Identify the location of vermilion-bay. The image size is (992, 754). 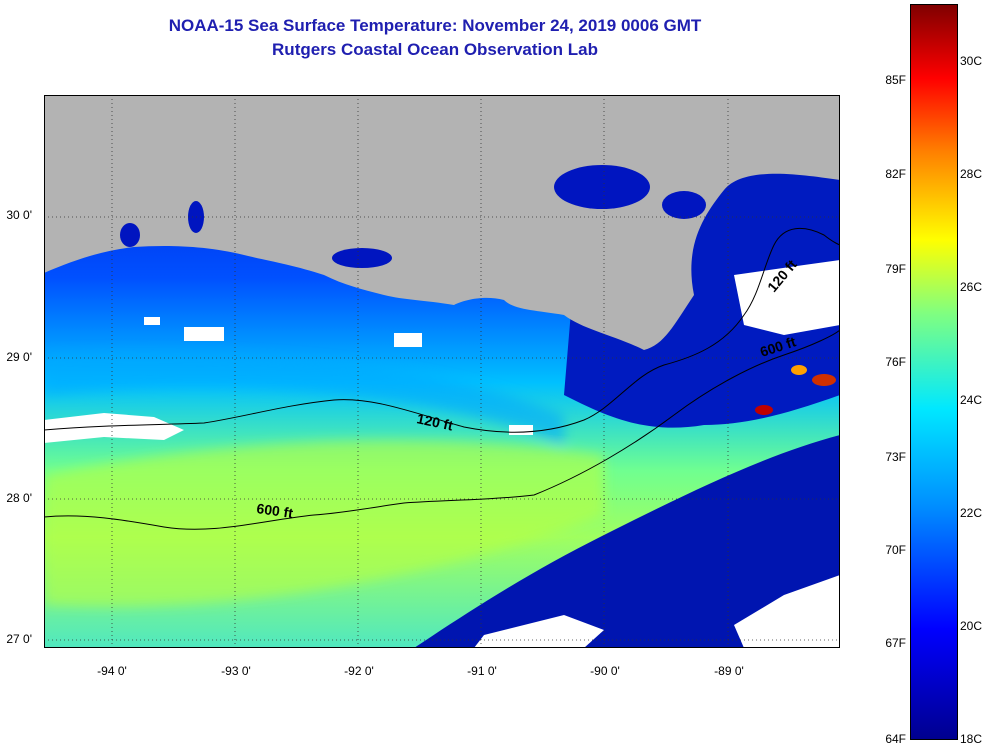
(362, 258).